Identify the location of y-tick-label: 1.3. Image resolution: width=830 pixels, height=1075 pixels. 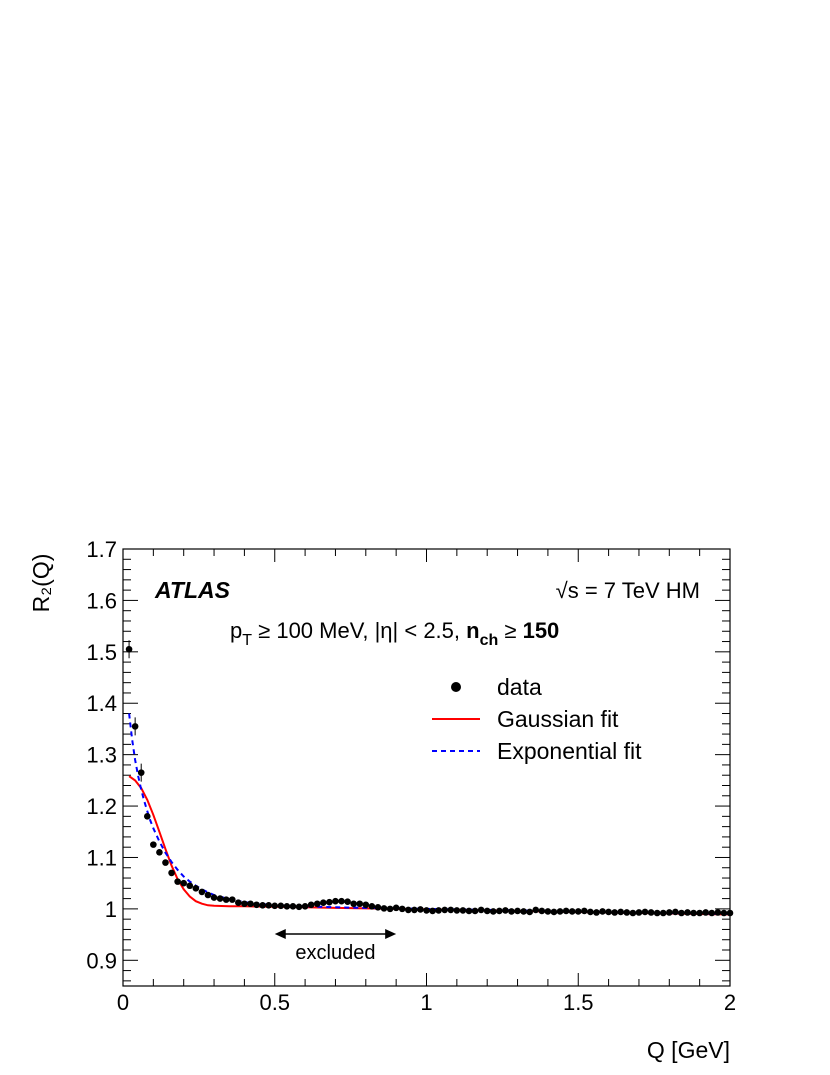
(101, 755).